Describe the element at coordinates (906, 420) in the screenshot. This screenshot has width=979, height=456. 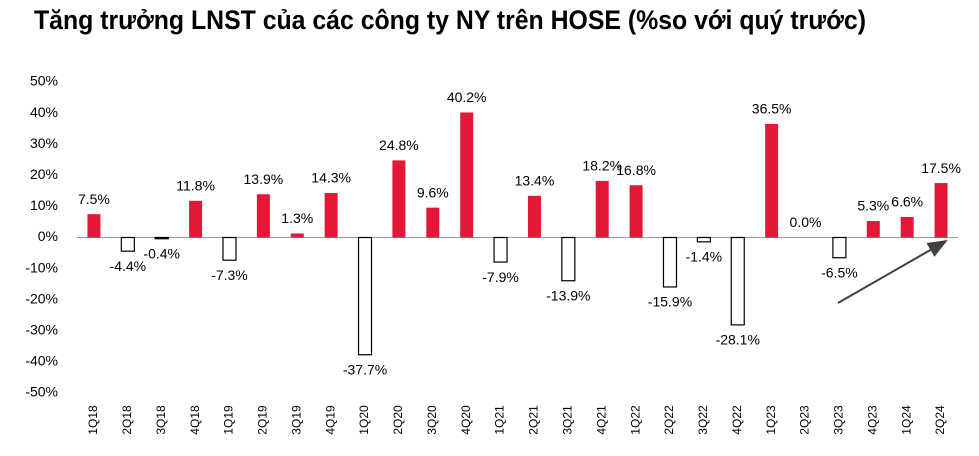
I see `x-tick-label: 1Q24` at that location.